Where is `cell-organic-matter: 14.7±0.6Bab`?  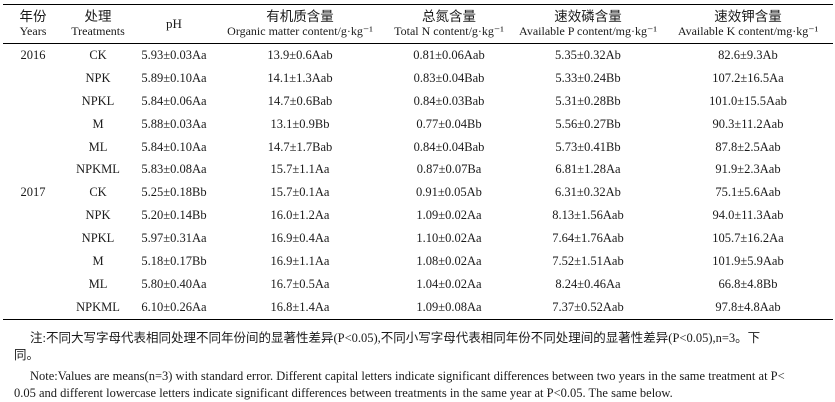
cell-organic-matter: 14.7±0.6Bab is located at coordinates (300, 100).